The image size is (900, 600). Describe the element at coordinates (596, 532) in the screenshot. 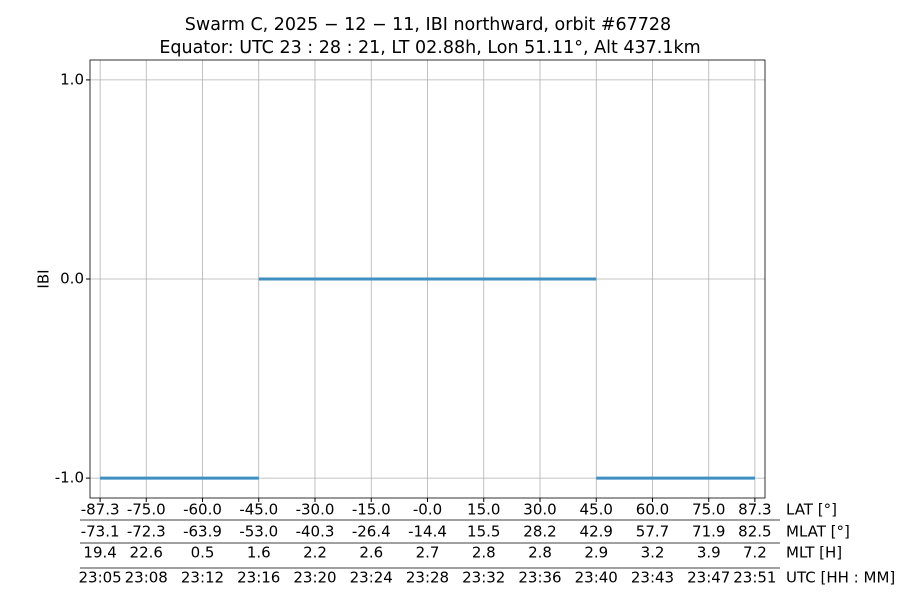

I see `x-tick-row-label: 42.9` at that location.